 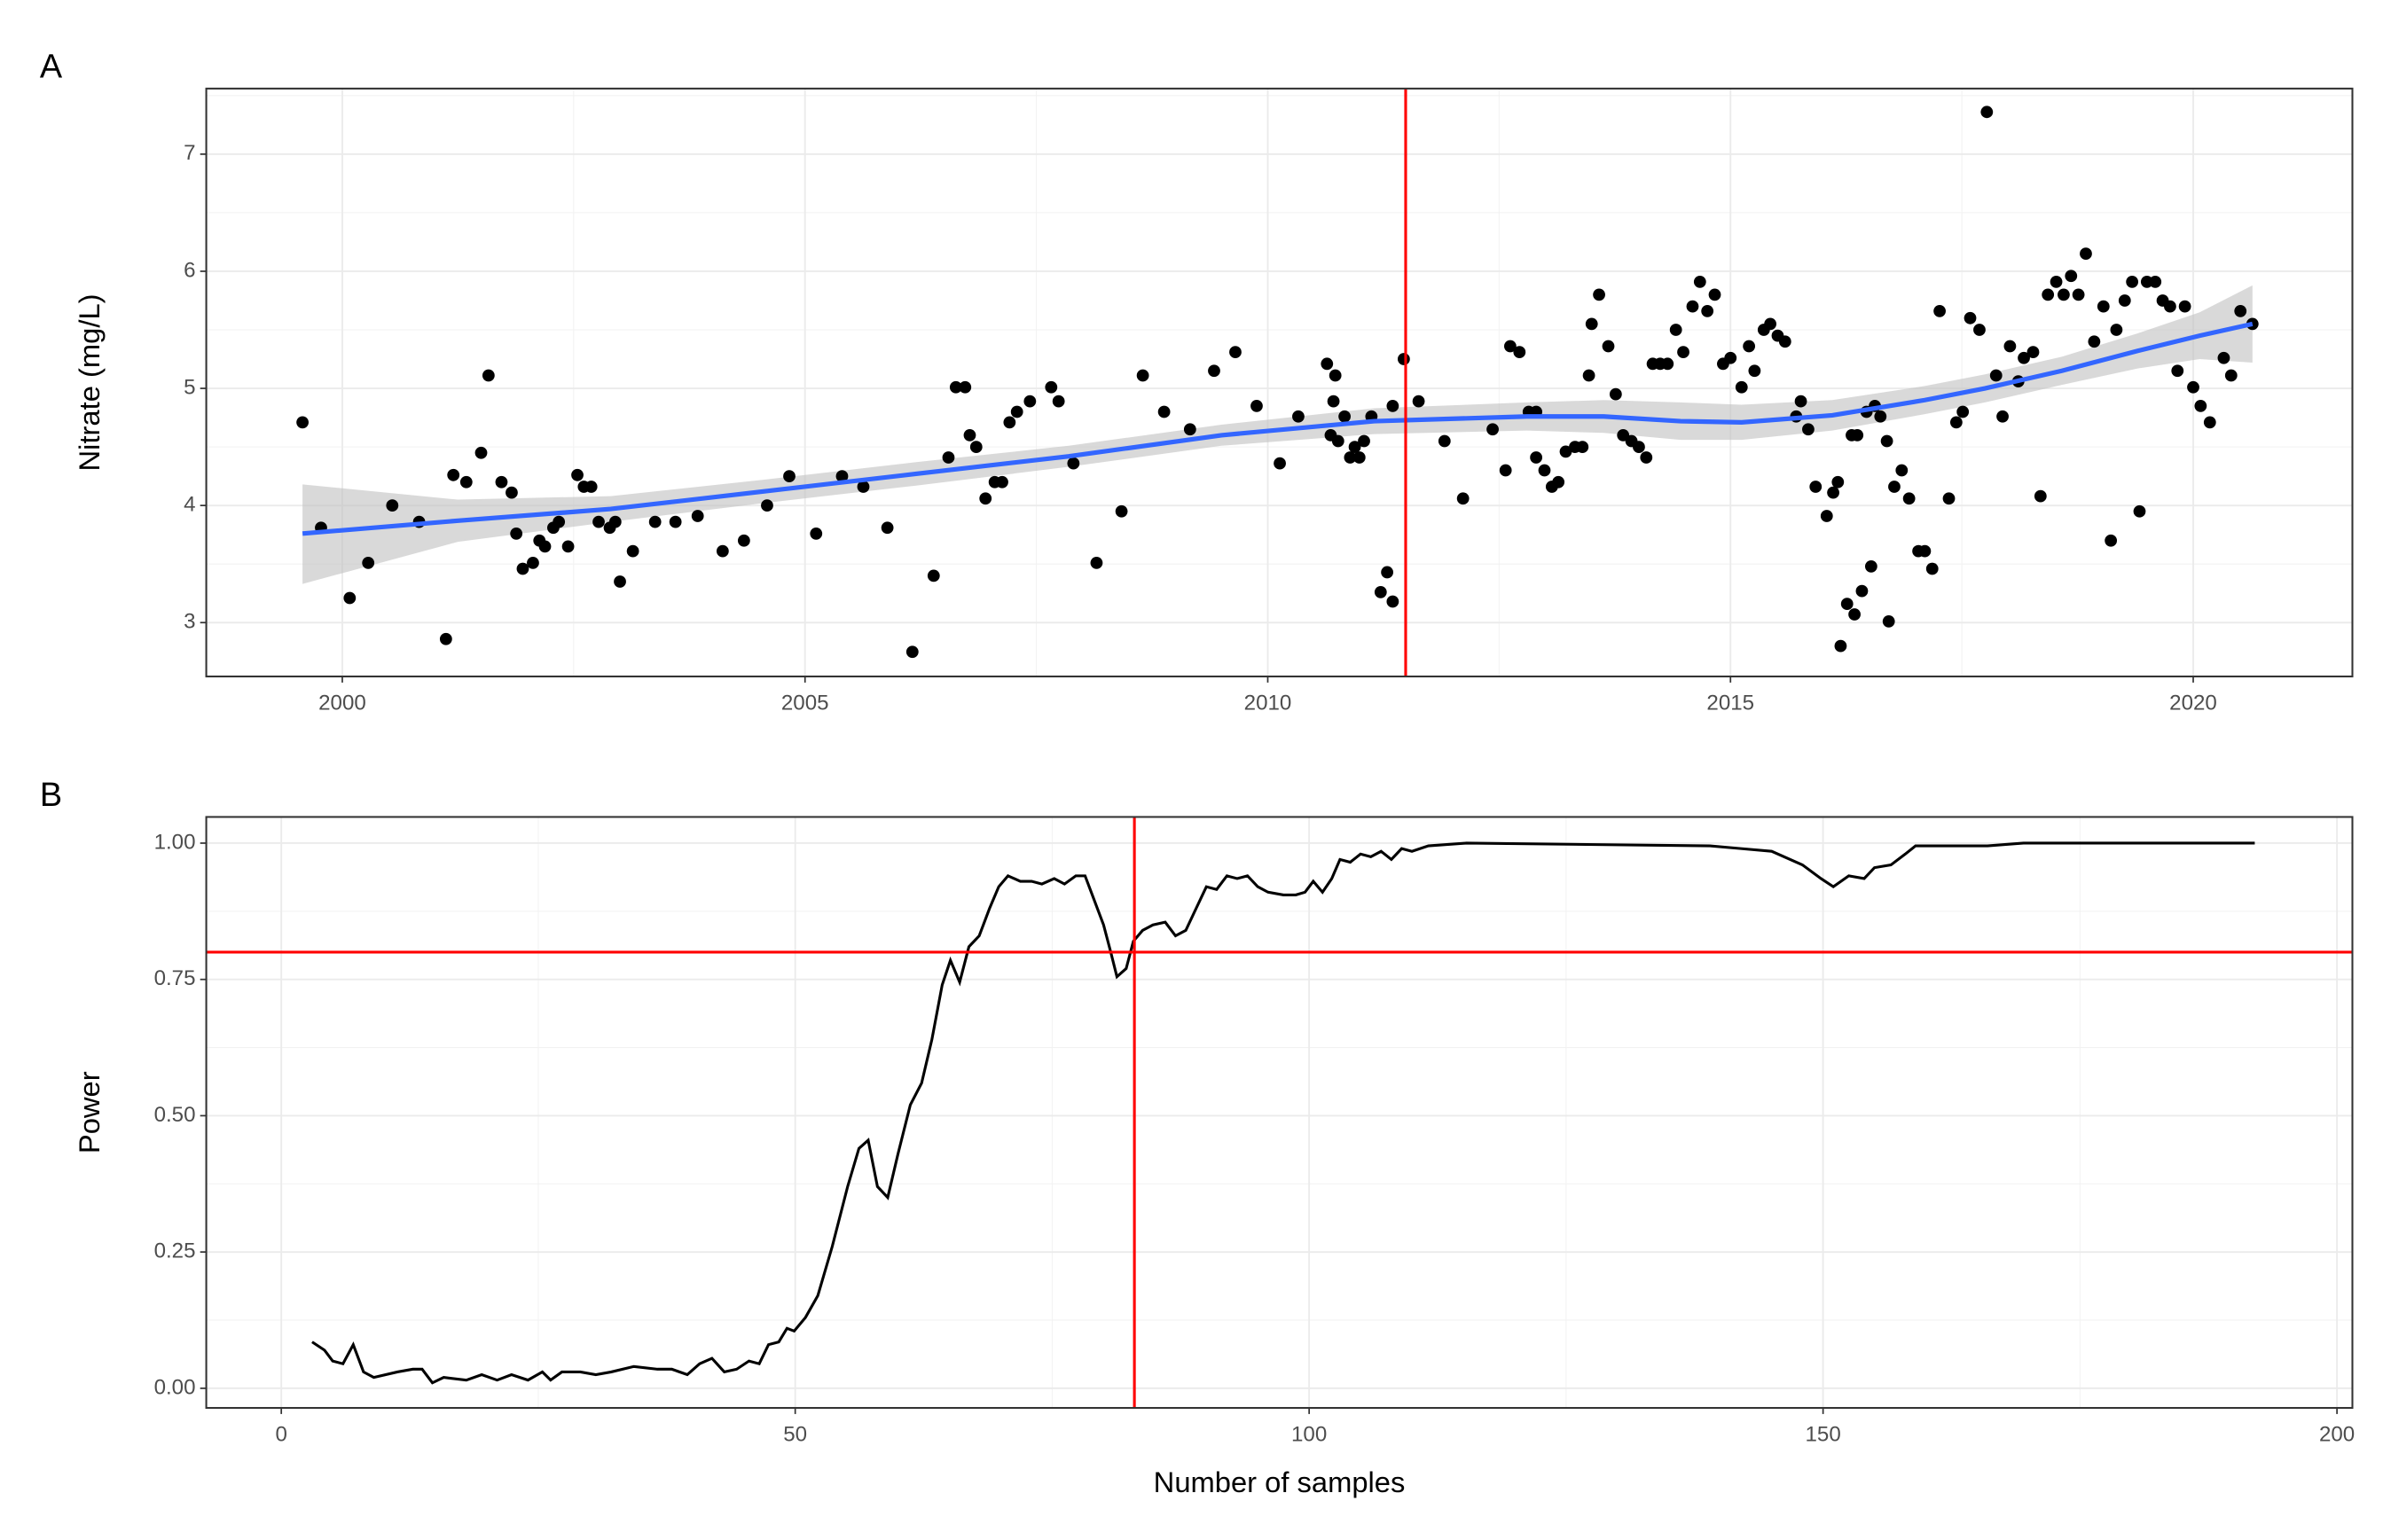 What do you see at coordinates (795, 1434) in the screenshot?
I see `x-tick-label: 50` at bounding box center [795, 1434].